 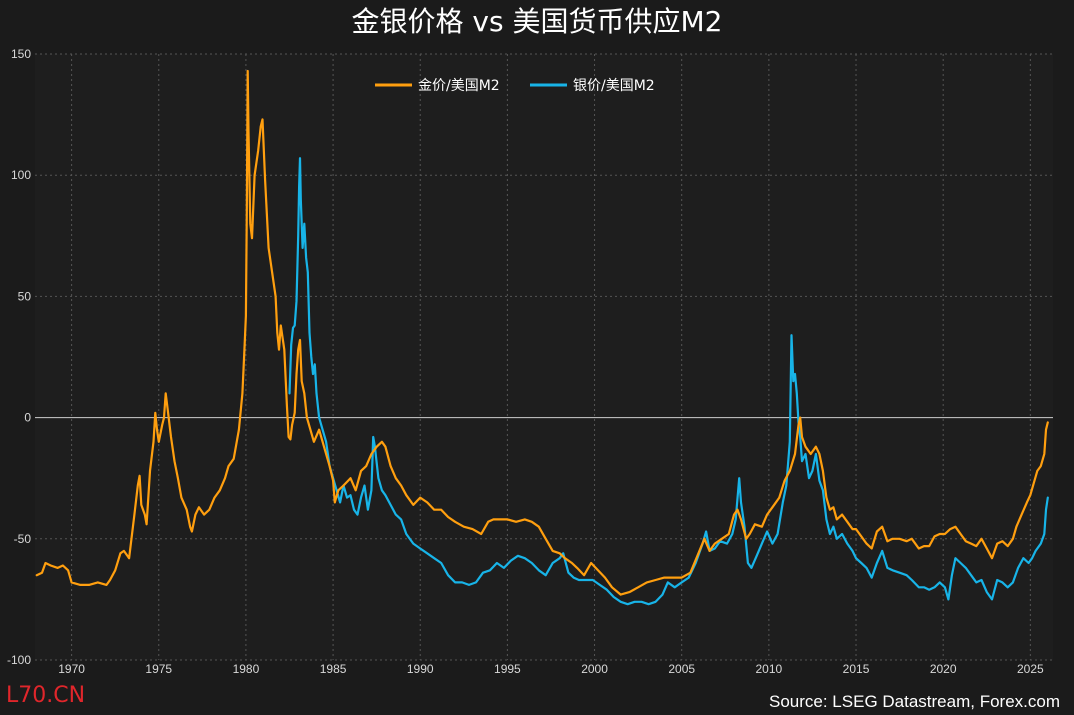 What do you see at coordinates (537, 21) in the screenshot?
I see `chart-title: 金银价格 vs 美国货币供应M2` at bounding box center [537, 21].